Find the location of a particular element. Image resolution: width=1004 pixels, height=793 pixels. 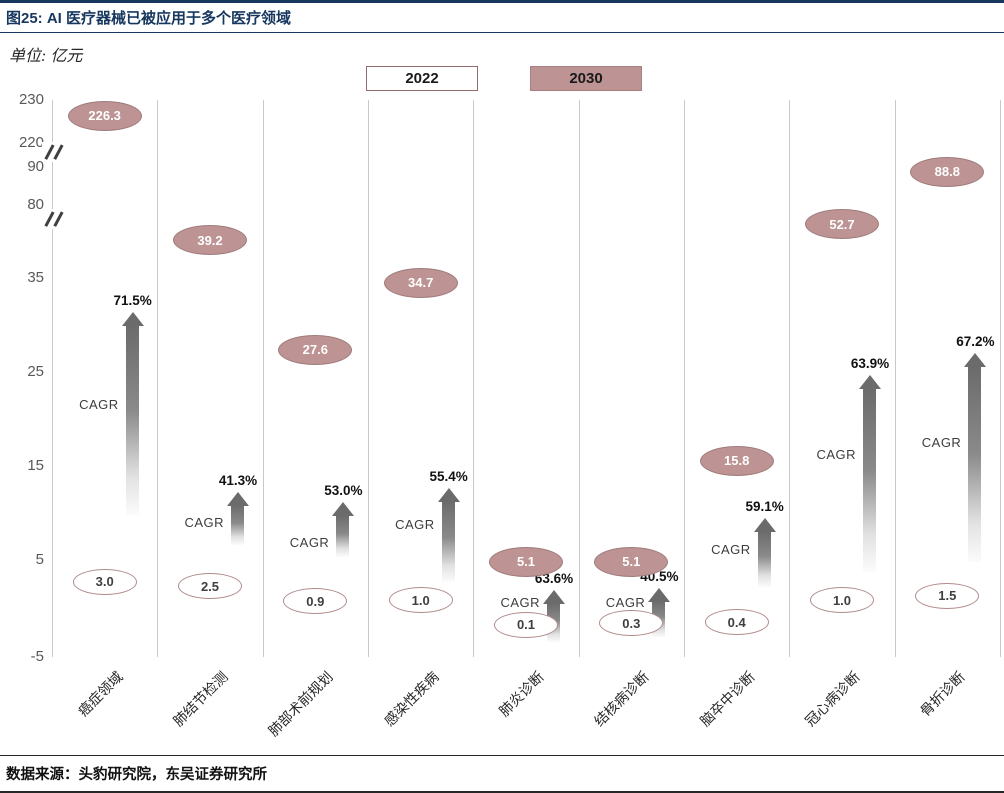

cagr-percent-label: 41.3% is located at coordinates (238, 480).